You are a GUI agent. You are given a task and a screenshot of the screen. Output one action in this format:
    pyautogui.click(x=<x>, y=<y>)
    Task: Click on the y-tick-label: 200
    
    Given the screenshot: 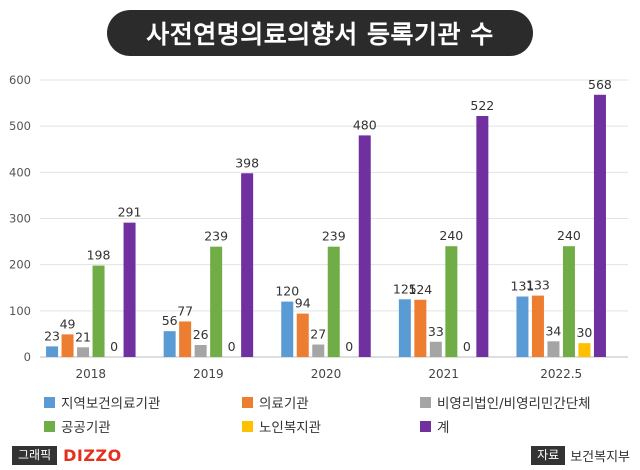 What is the action you would take?
    pyautogui.click(x=20, y=265)
    